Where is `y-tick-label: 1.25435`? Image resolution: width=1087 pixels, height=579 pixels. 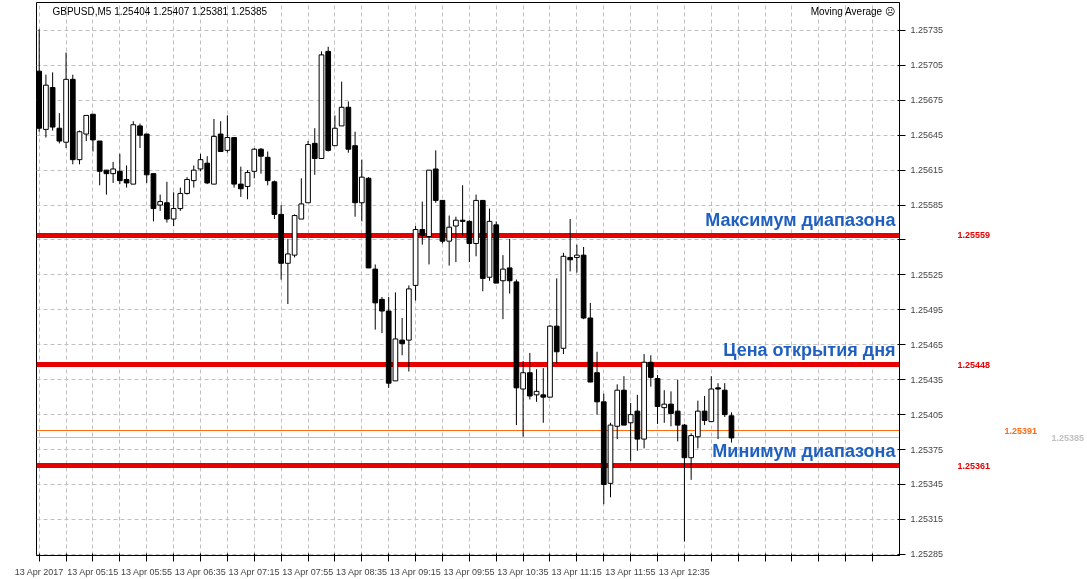
y-tick-label: 1.25435 is located at coordinates (927, 379).